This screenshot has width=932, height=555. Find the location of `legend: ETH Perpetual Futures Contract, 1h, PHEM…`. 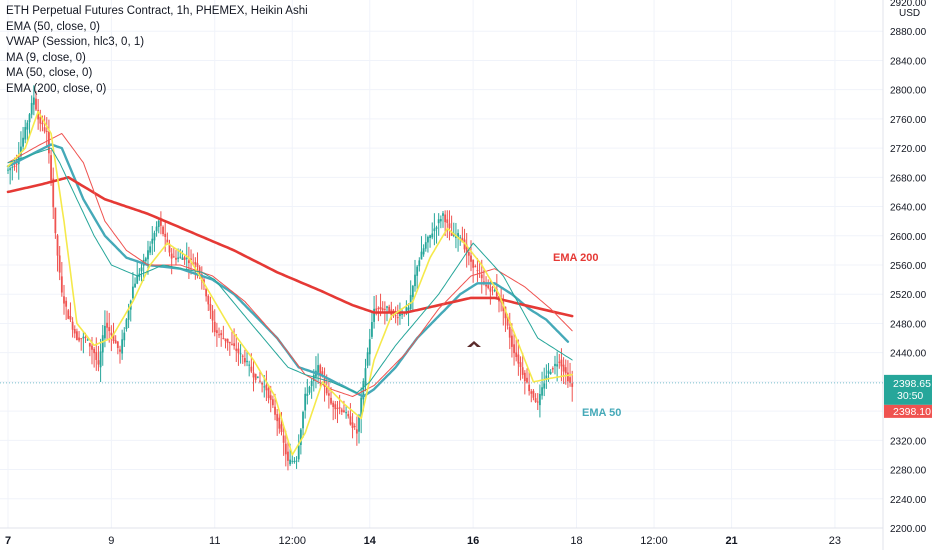

legend: ETH Perpetual Futures Contract, 1h, PHEM… is located at coordinates (157, 50).